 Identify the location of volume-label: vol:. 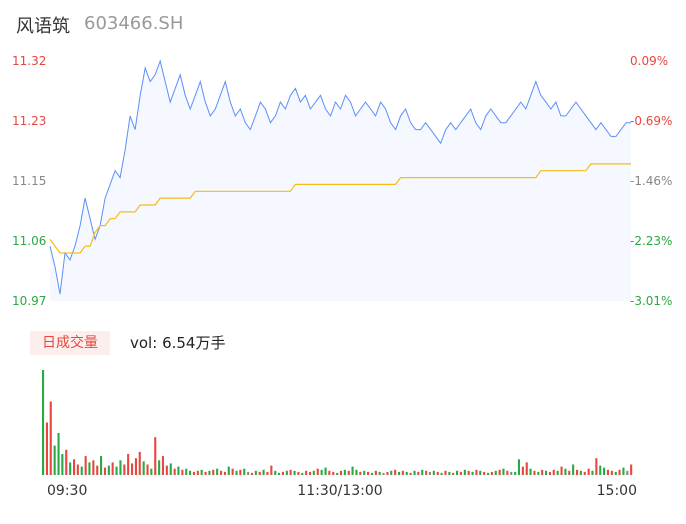
(144, 343).